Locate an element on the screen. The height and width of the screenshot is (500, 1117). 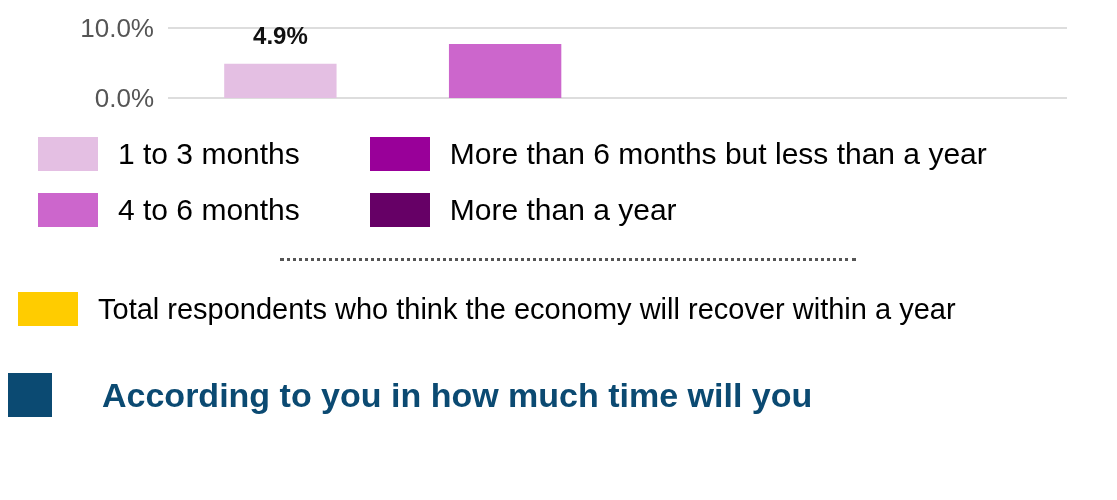
legend-label: 4 to 6 months is located at coordinates (209, 210).